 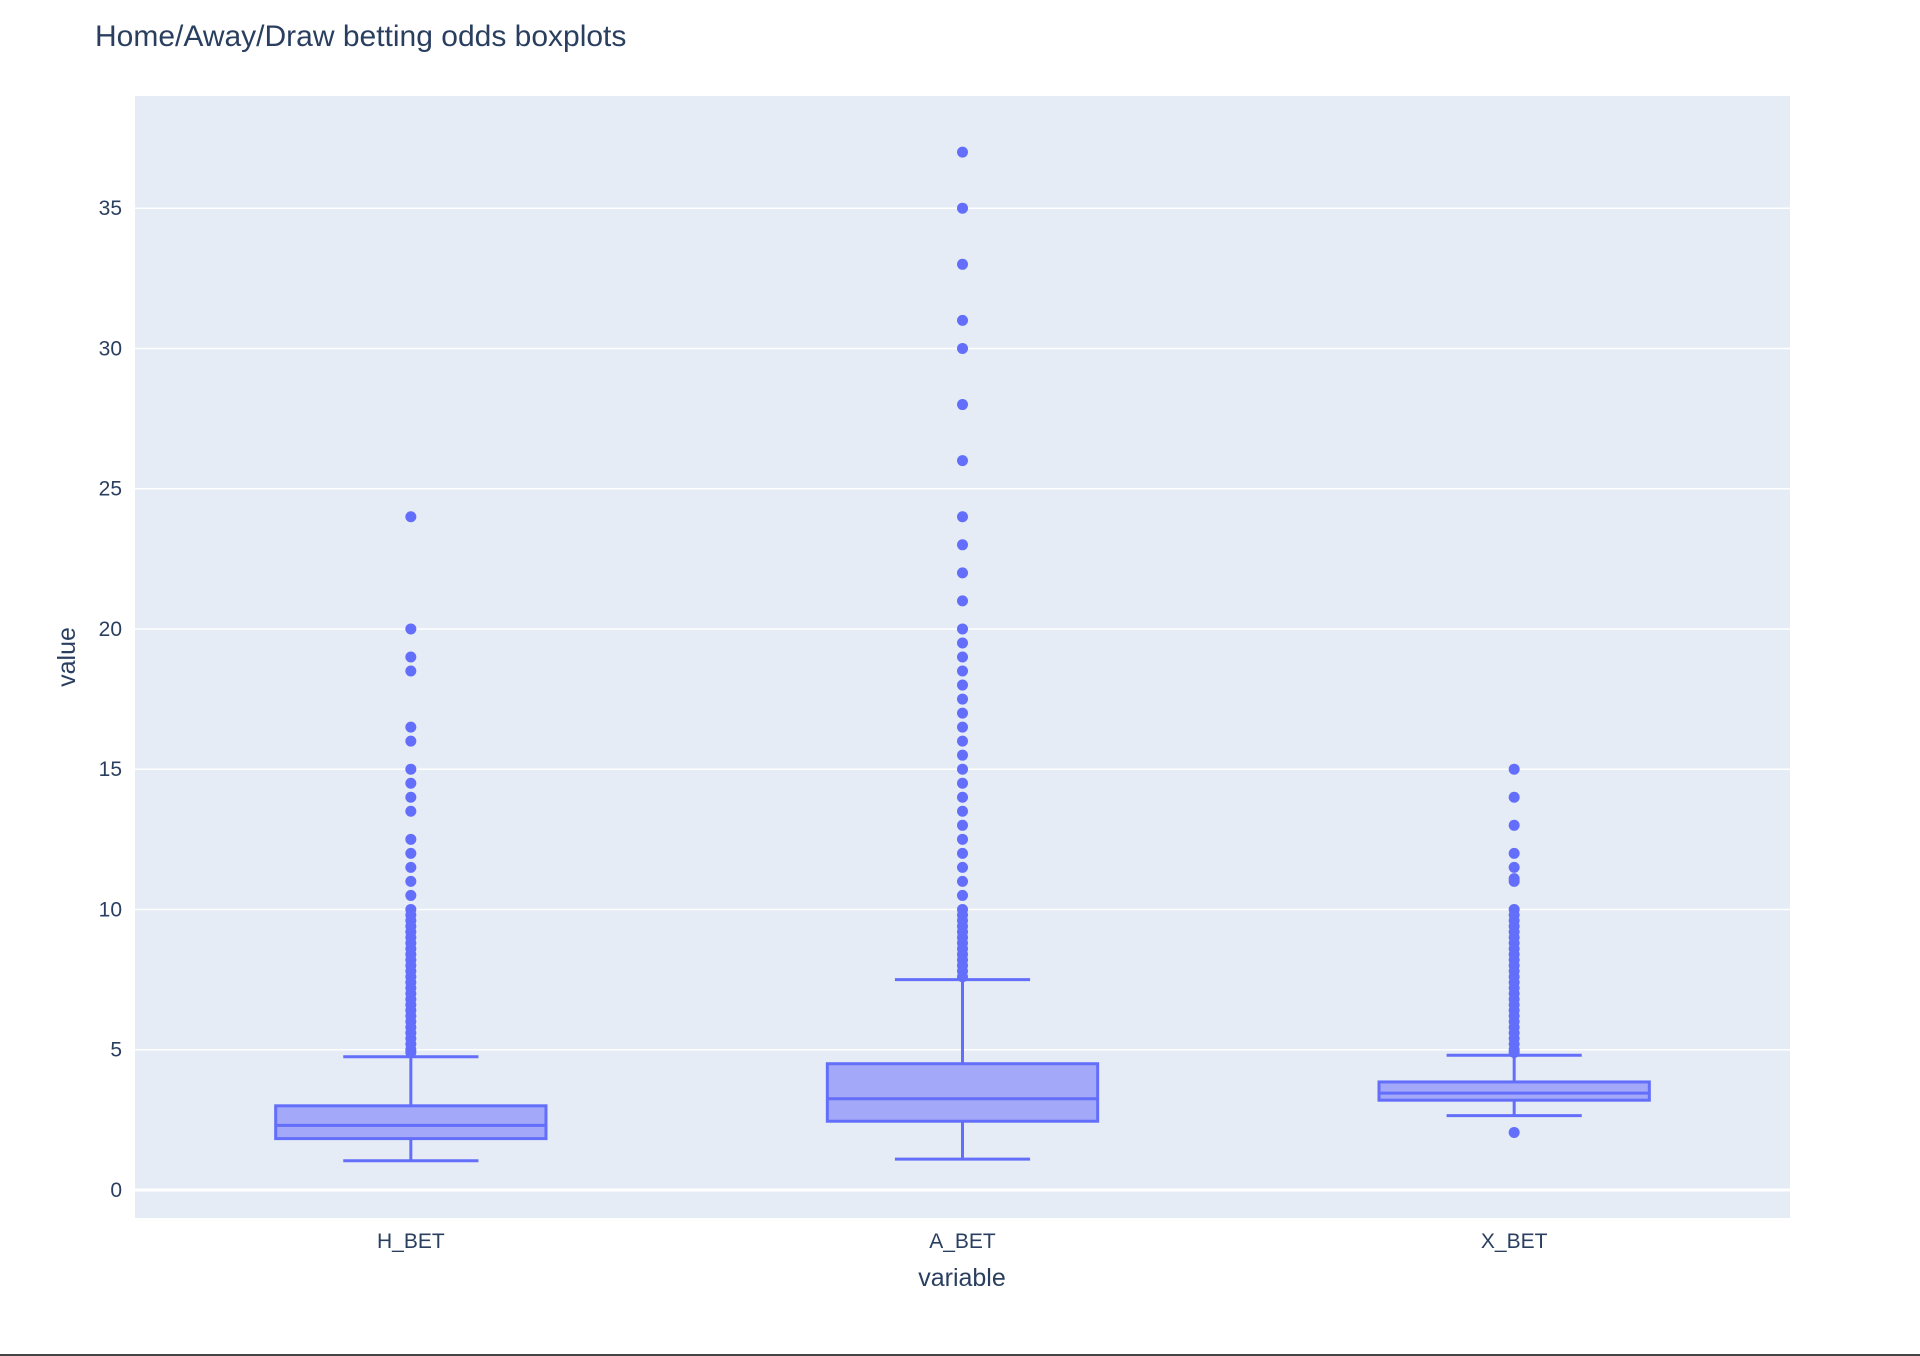 I want to click on y-tick-label: 30, so click(x=110, y=348).